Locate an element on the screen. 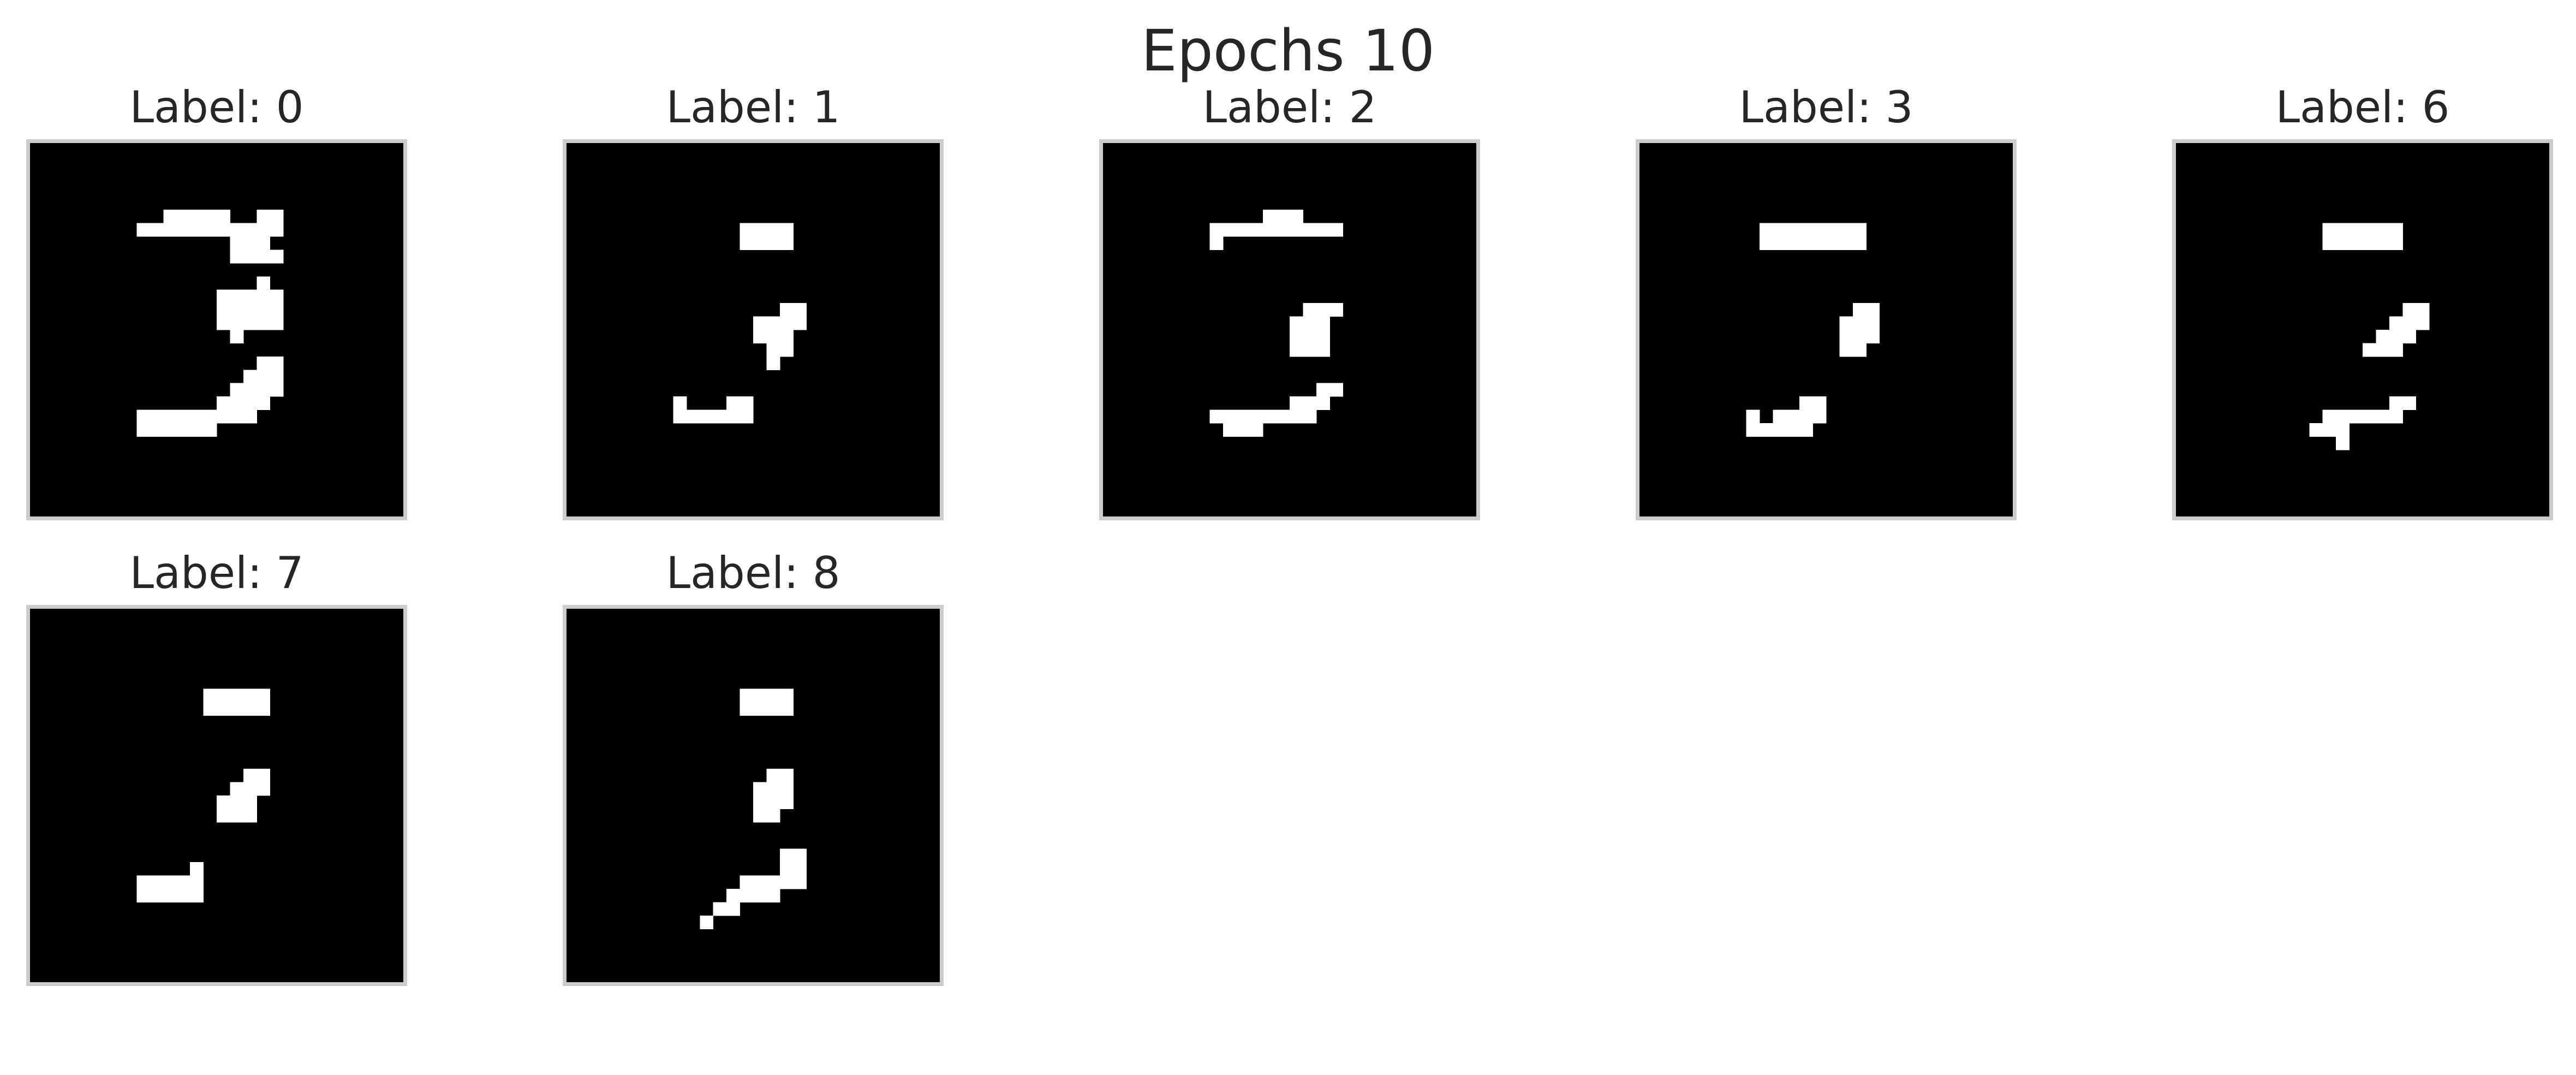  panel-title: Label: 2 is located at coordinates (1289, 107).